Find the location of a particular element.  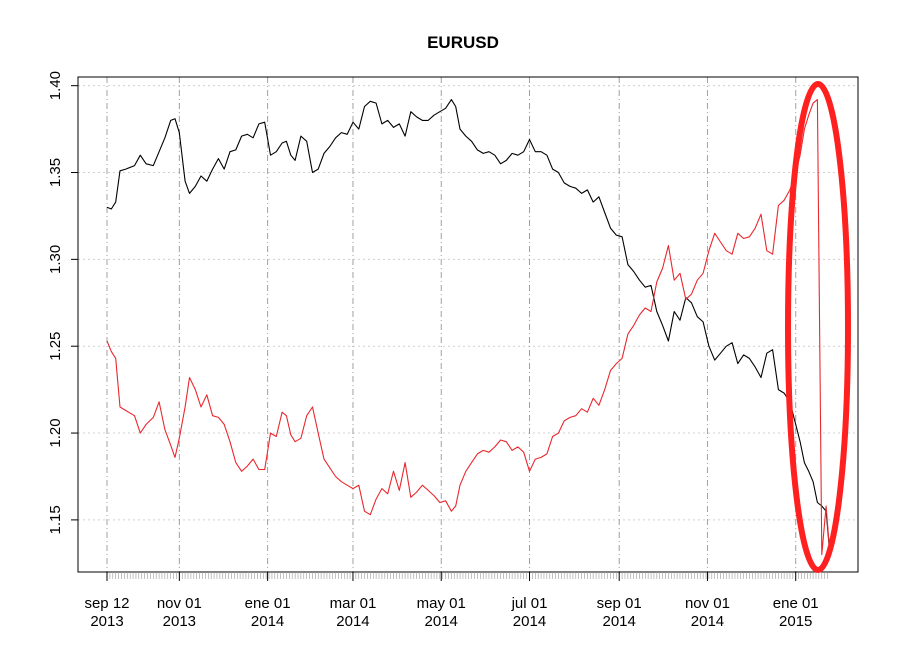

y-tick-label: 1.30 is located at coordinates (55, 259).